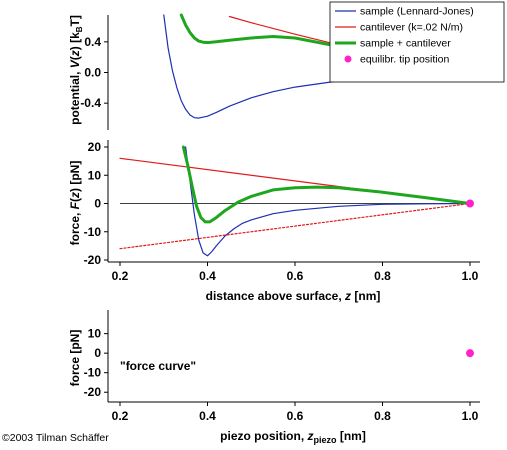 Image resolution: width=507 pixels, height=450 pixels. I want to click on force-curve-title: "force curve", so click(158, 366).